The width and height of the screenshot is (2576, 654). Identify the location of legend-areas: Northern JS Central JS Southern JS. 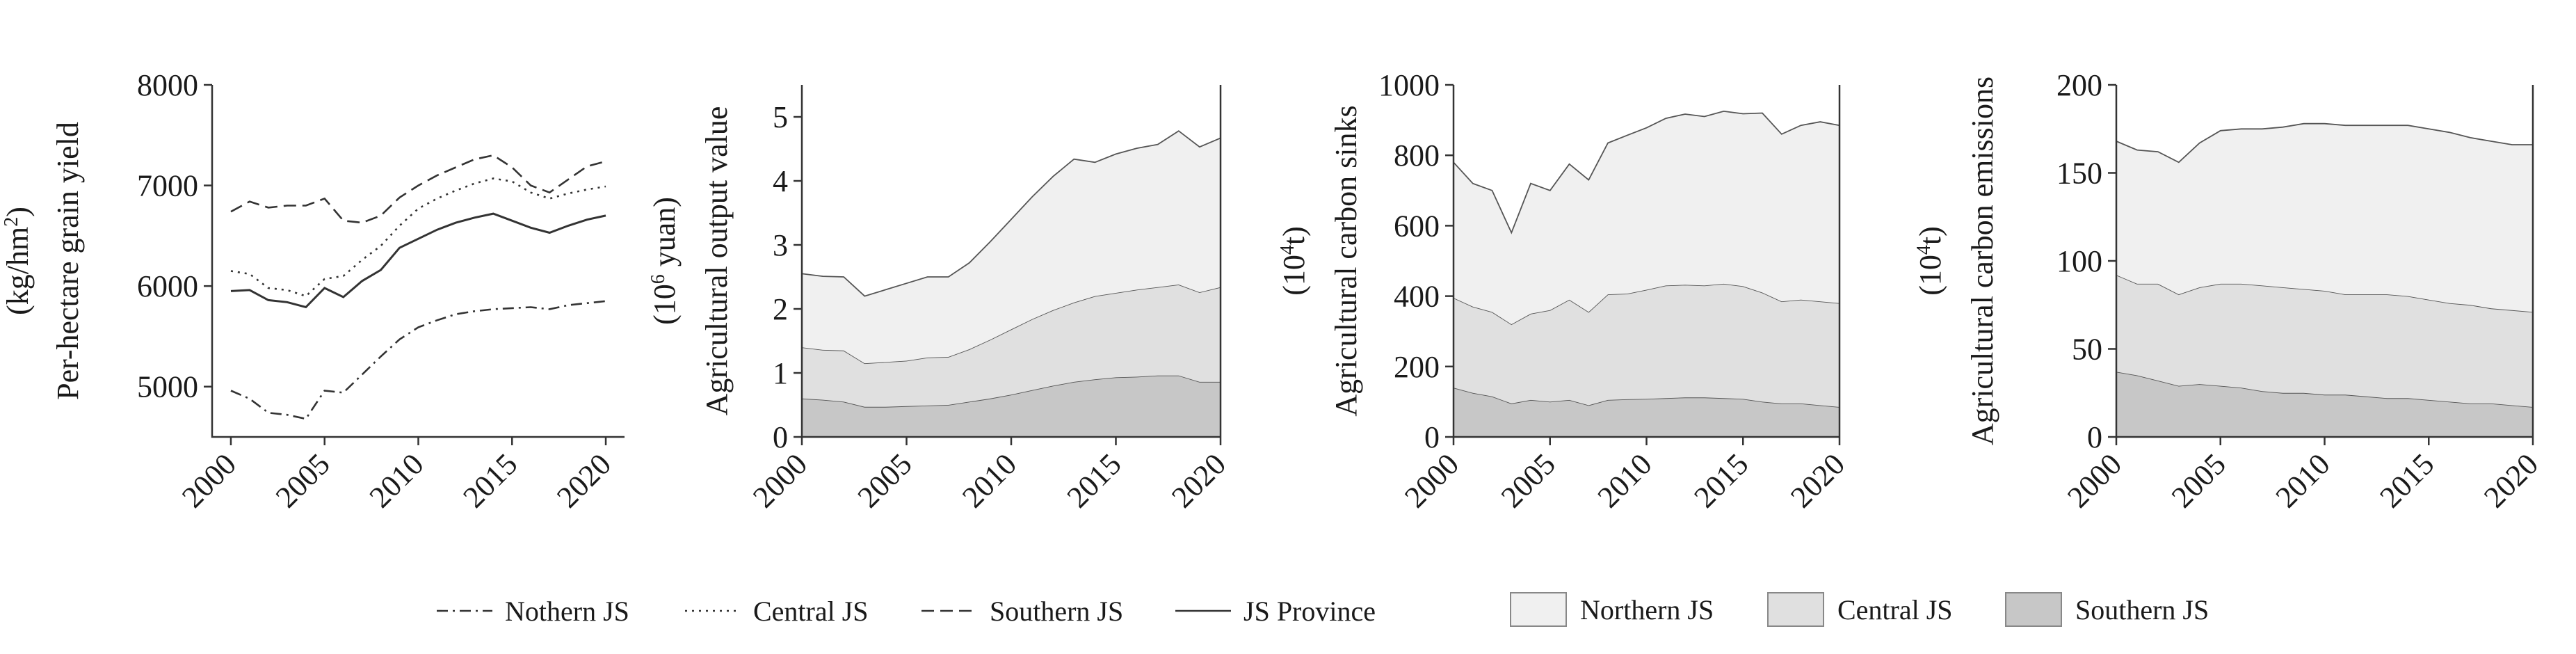
(1859, 609).